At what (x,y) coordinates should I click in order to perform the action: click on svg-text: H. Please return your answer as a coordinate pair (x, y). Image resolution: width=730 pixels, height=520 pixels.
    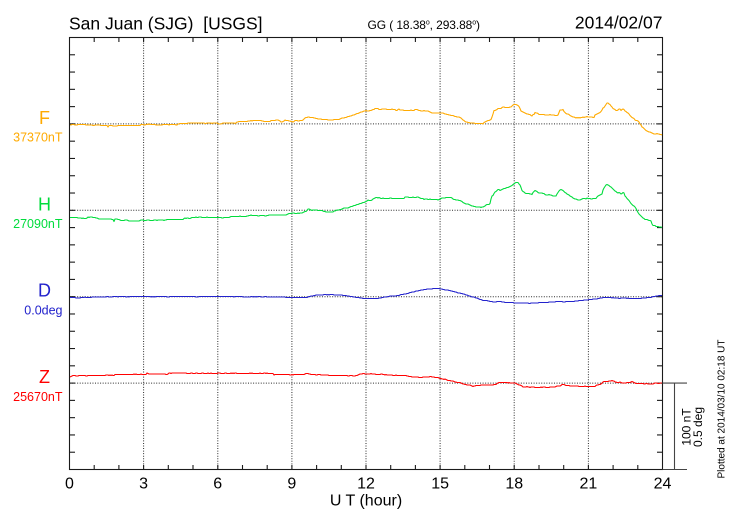
    Looking at the image, I should click on (44, 204).